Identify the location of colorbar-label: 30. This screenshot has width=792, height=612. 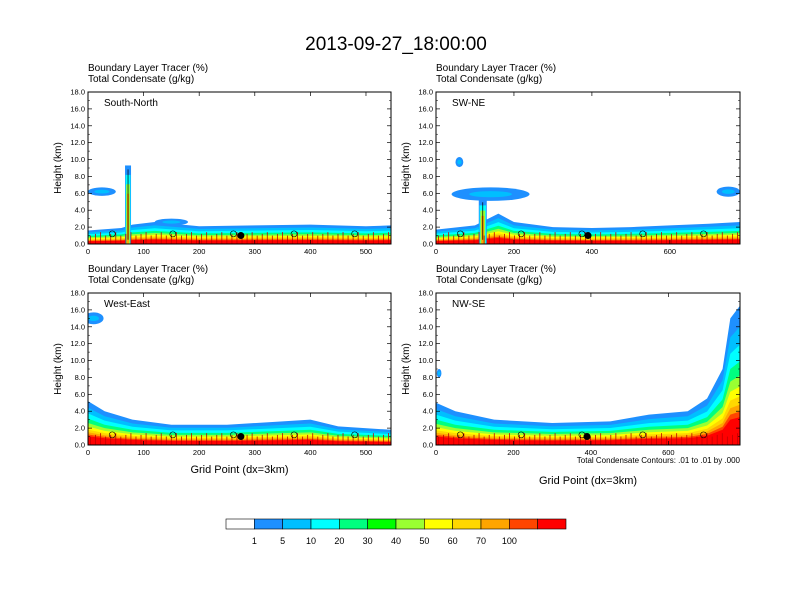
(368, 541).